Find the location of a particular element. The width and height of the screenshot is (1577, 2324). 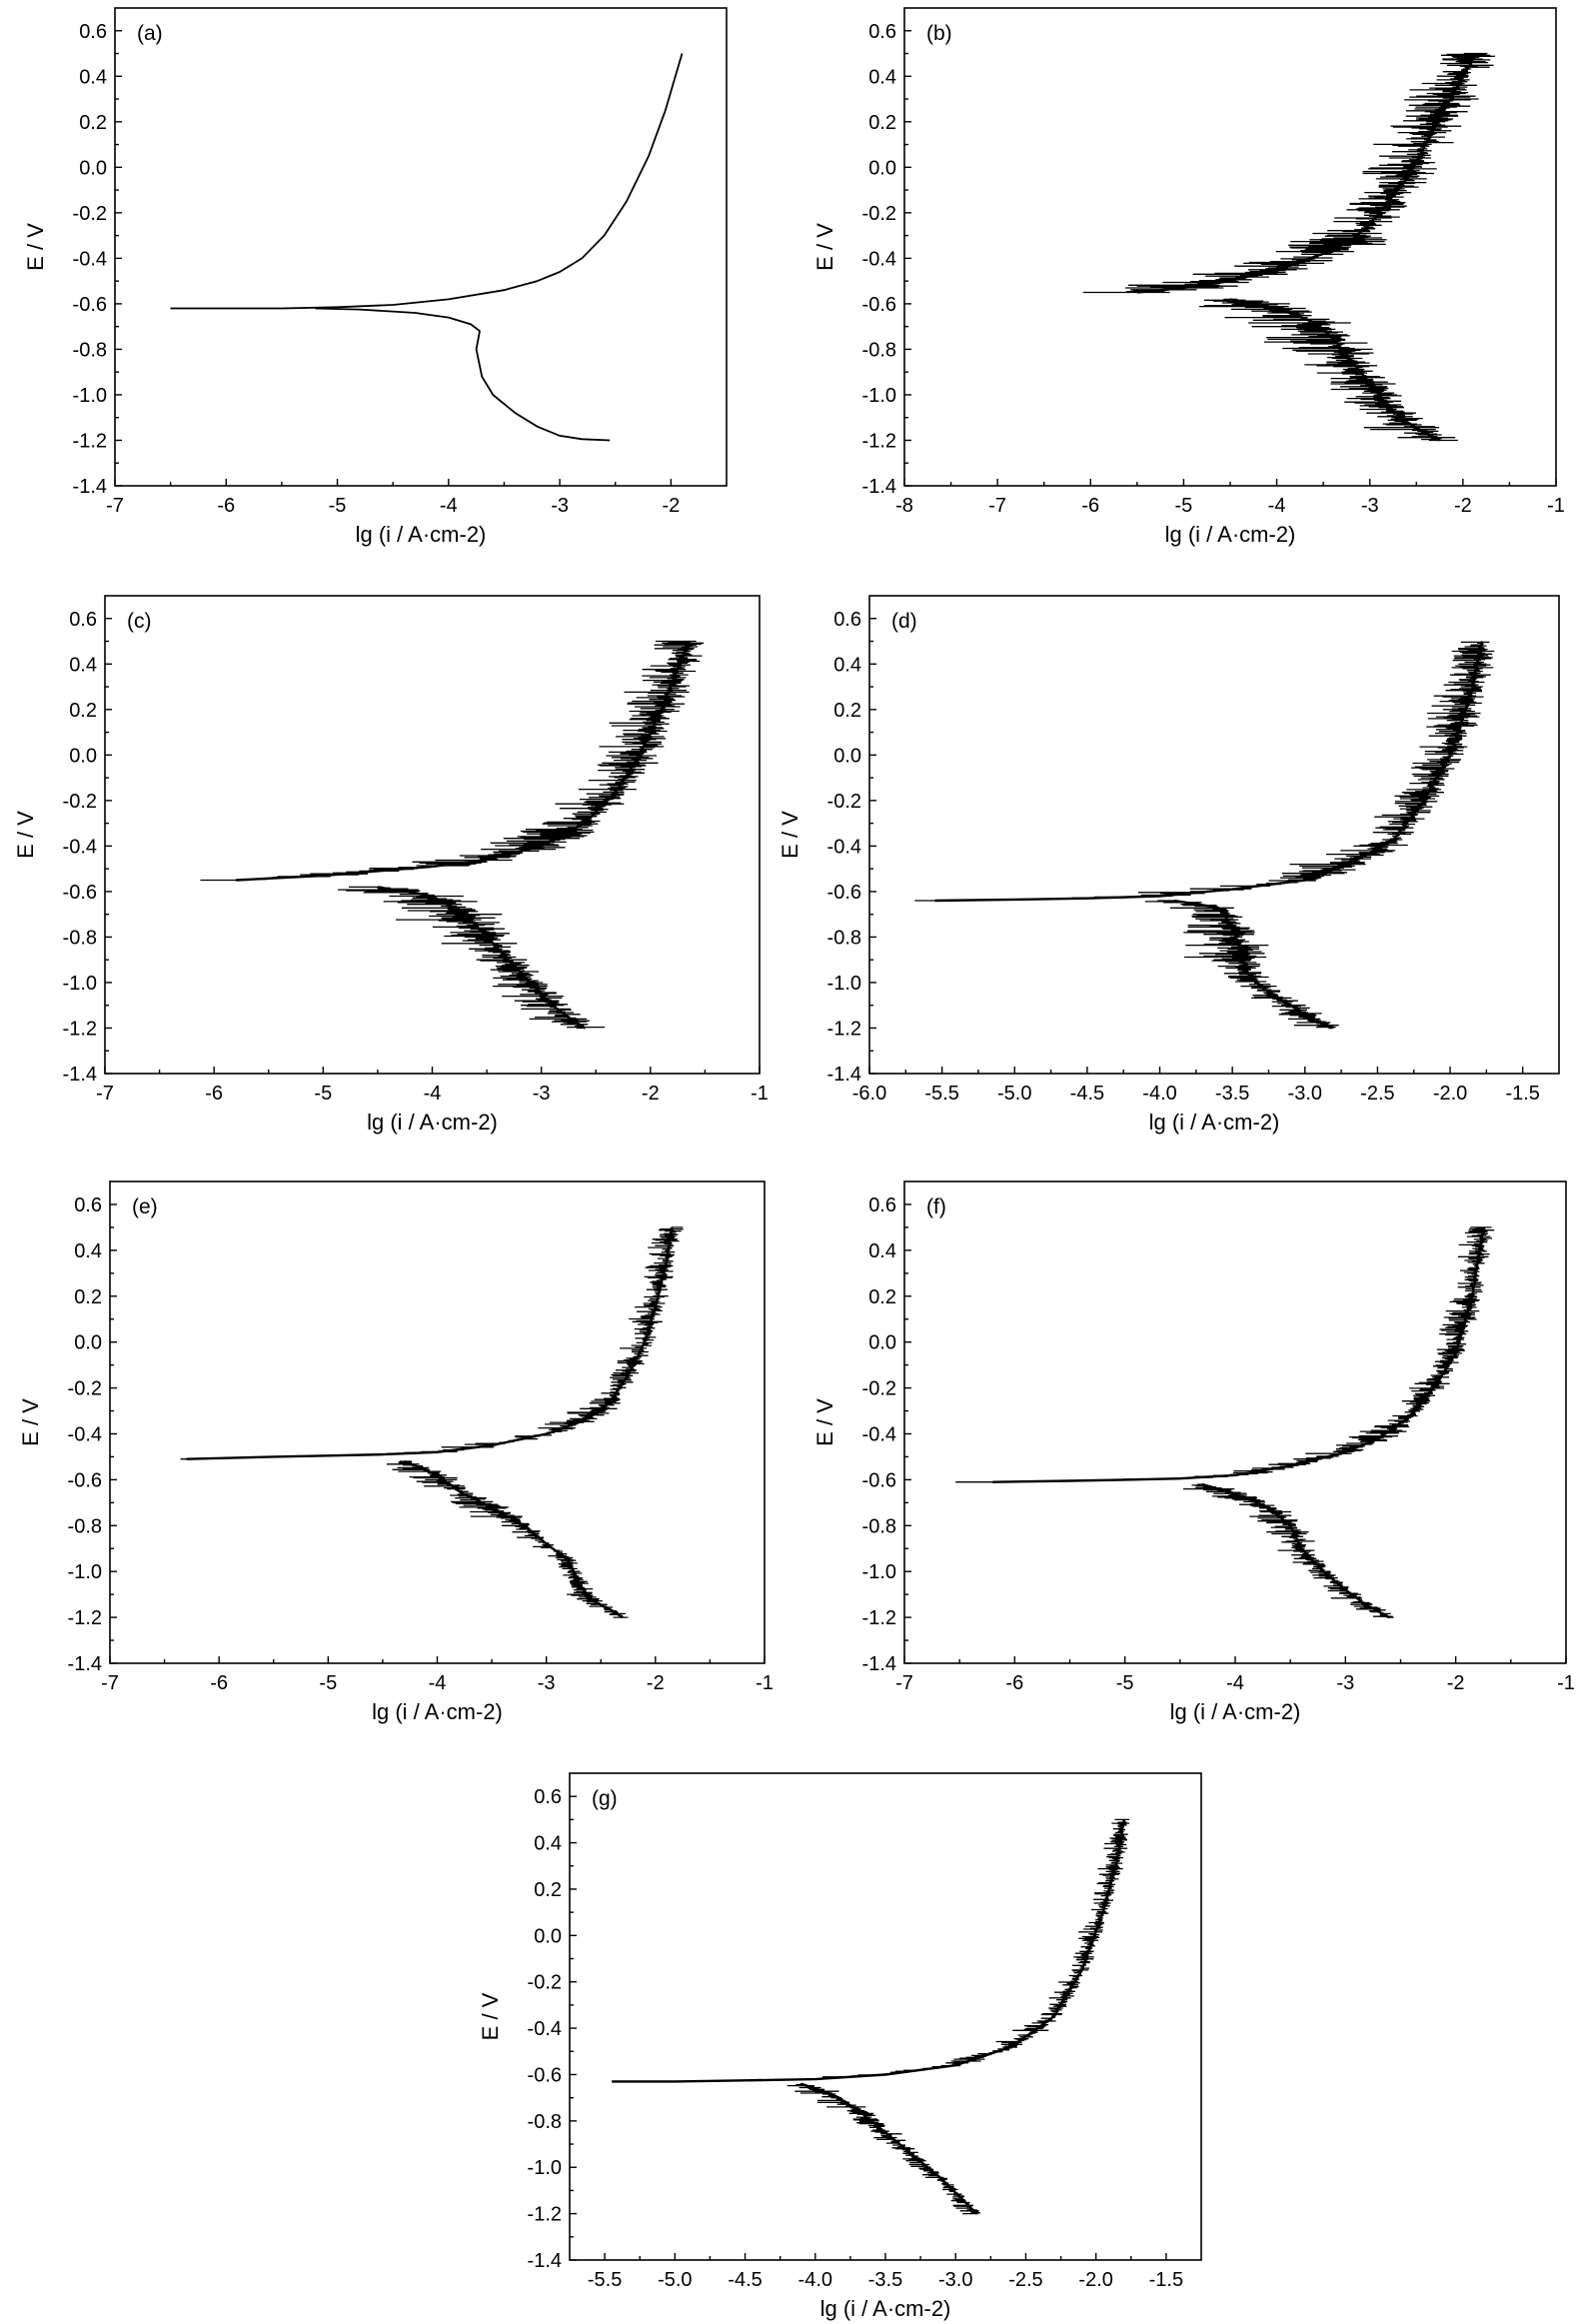

y-tick-label-f: 0.0 is located at coordinates (882, 1343).